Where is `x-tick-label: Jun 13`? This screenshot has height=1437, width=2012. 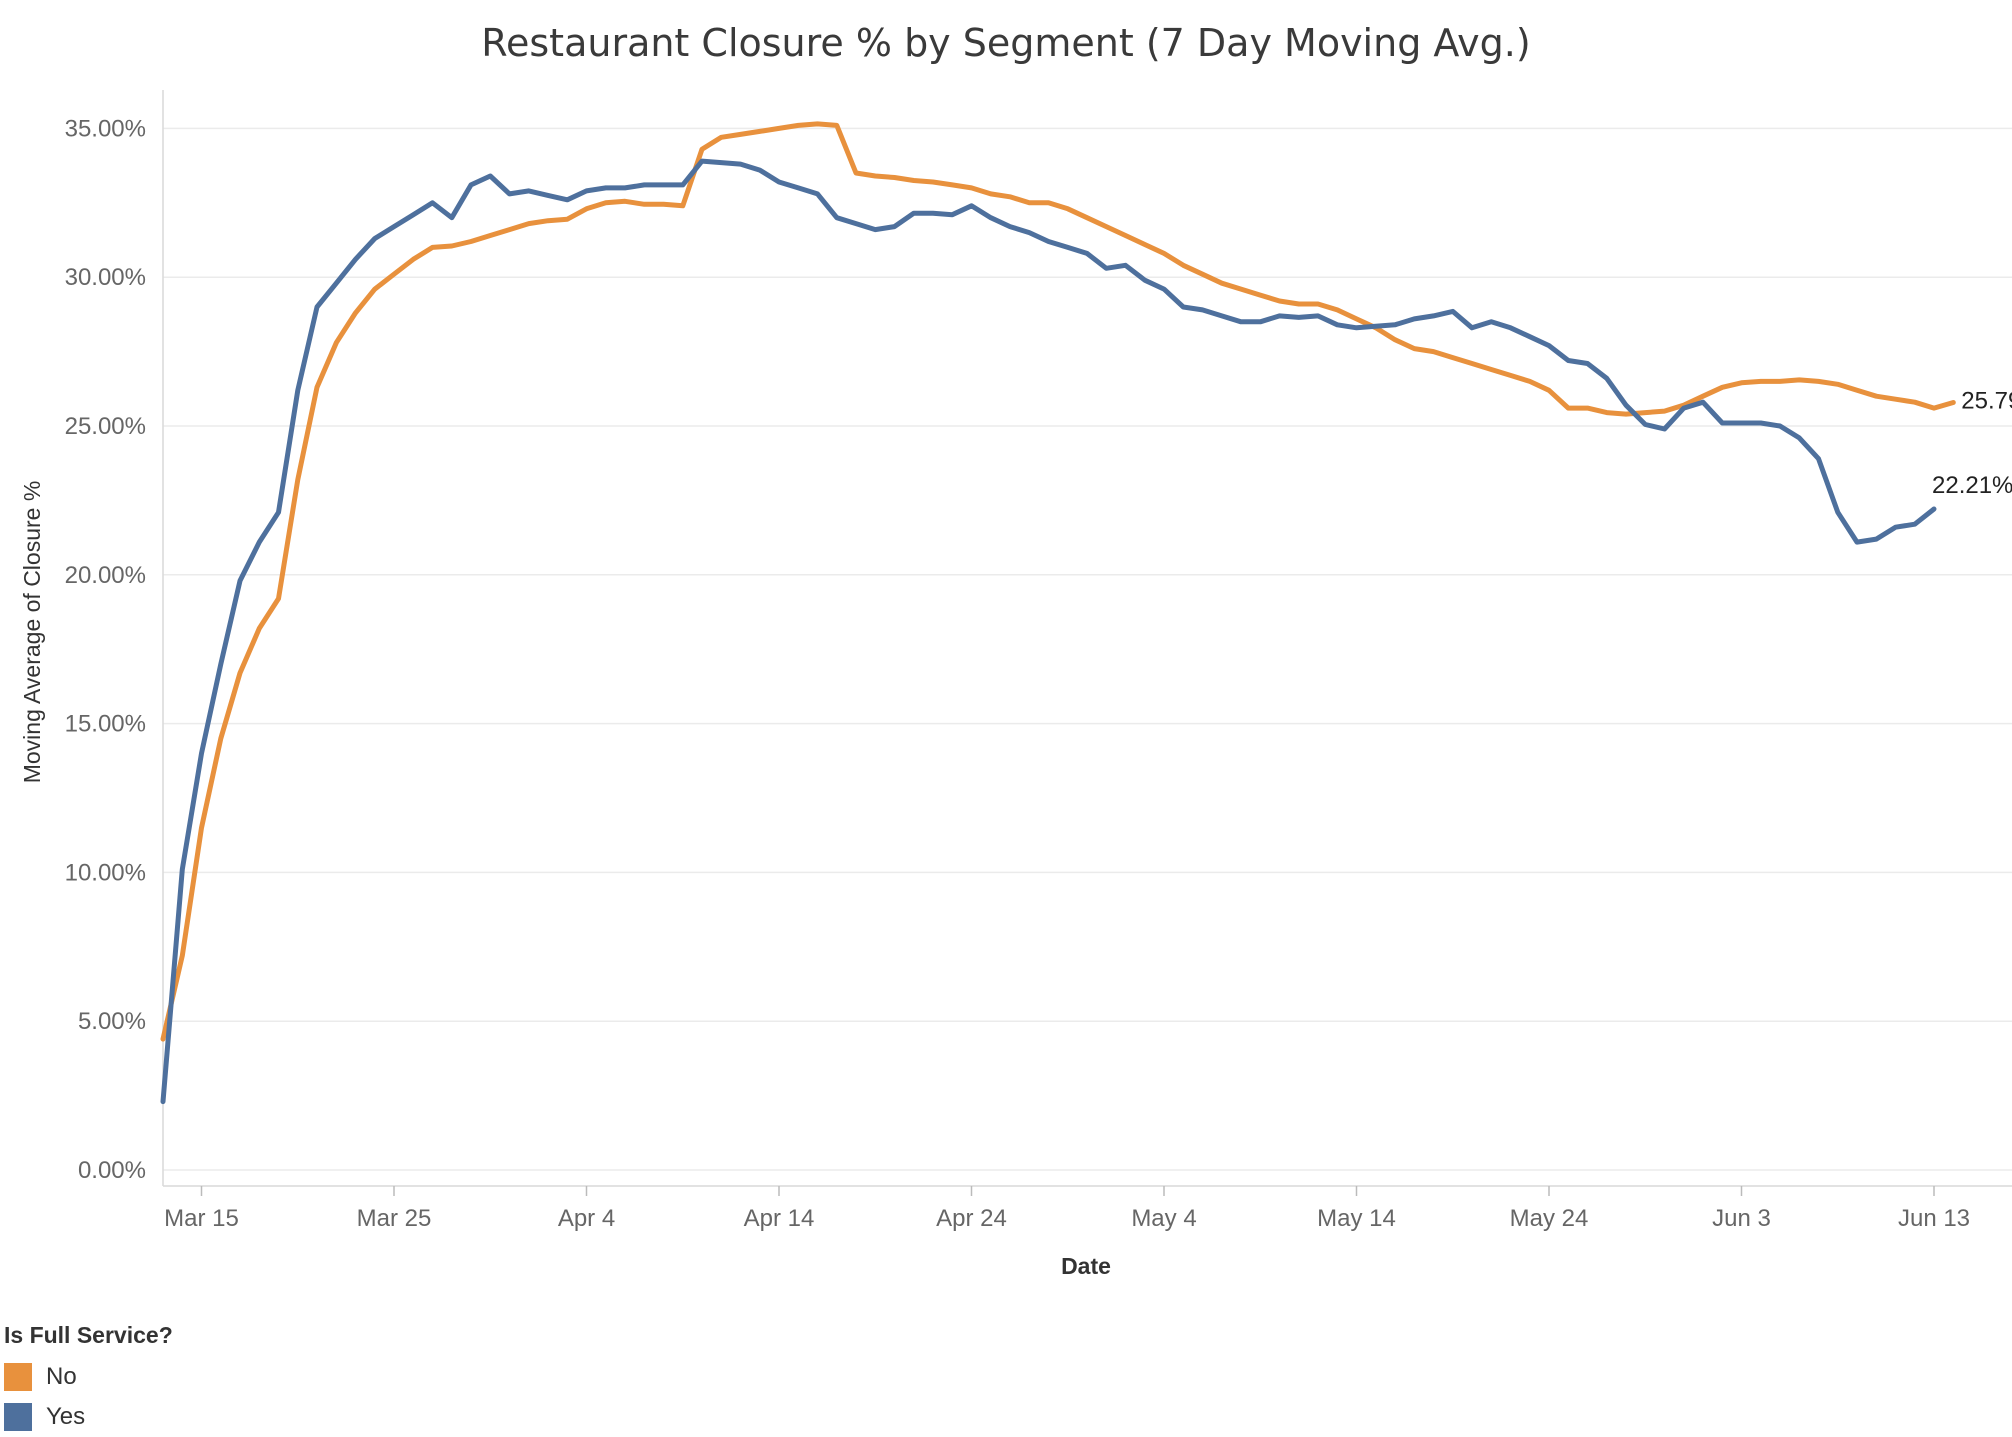 x-tick-label: Jun 13 is located at coordinates (1934, 1218).